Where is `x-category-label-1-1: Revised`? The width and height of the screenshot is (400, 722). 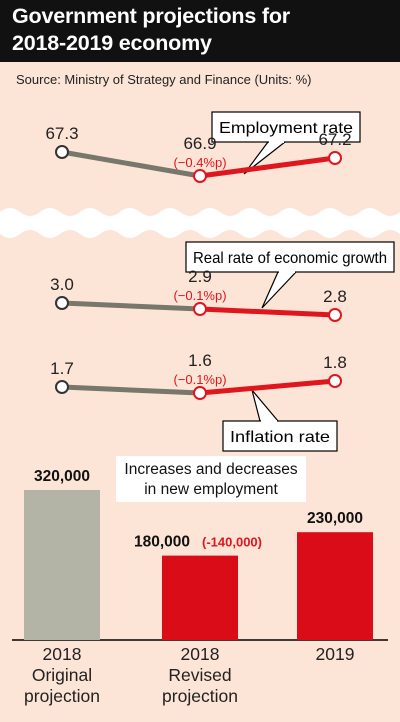 x-category-label-1-1: Revised is located at coordinates (199, 675).